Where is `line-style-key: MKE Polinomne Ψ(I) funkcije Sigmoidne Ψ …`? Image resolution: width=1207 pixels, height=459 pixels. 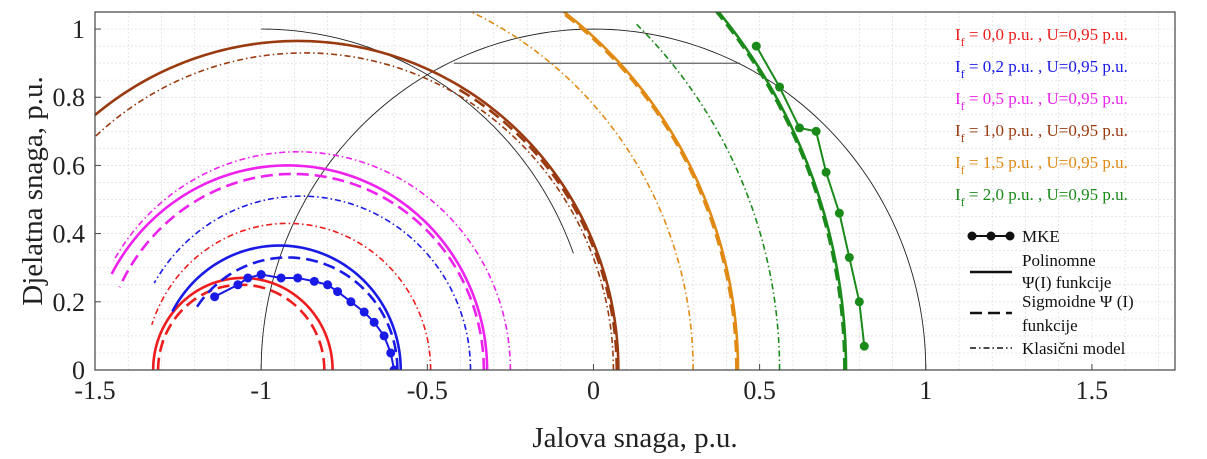
line-style-key: MKE Polinomne Ψ(I) funkcije Sigmoidne Ψ … is located at coordinates (1050, 292).